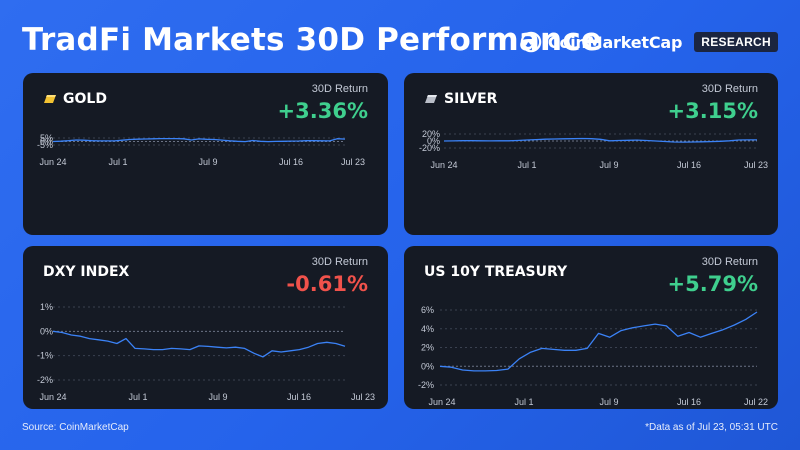  I want to click on panel-us10y-title: US 10Y TREASURY, so click(496, 272).